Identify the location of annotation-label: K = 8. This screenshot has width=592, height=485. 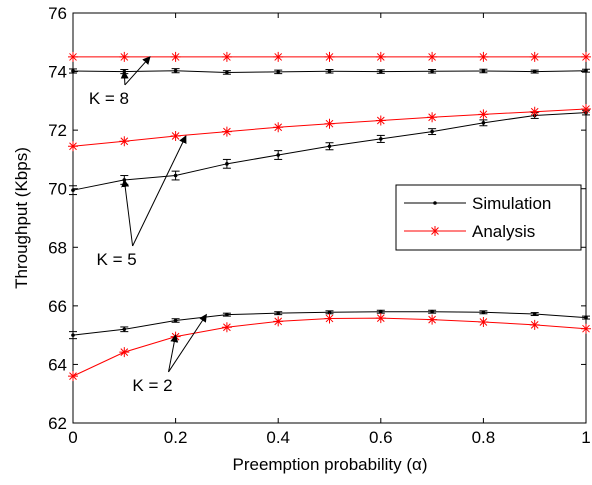
(109, 98).